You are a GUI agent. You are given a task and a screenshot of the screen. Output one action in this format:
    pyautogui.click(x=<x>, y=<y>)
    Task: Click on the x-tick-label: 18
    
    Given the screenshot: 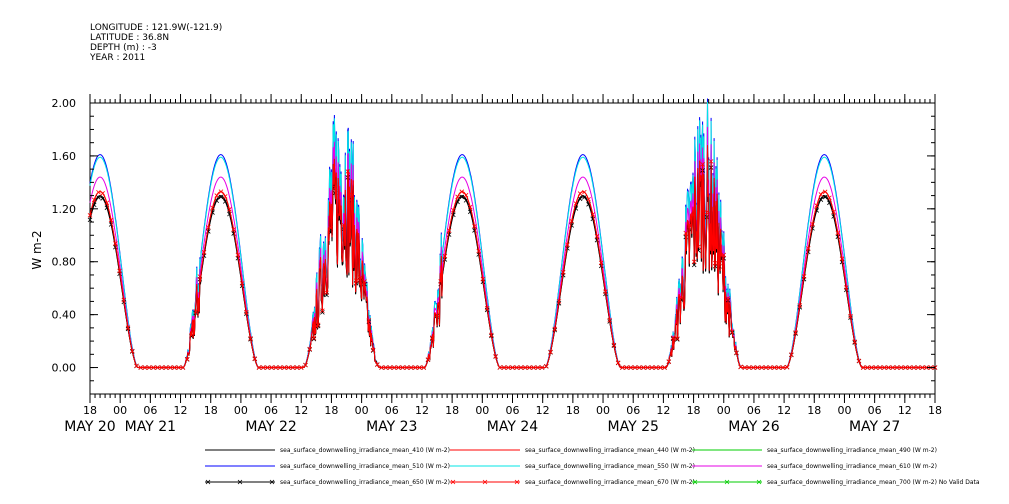 What is the action you would take?
    pyautogui.click(x=814, y=410)
    